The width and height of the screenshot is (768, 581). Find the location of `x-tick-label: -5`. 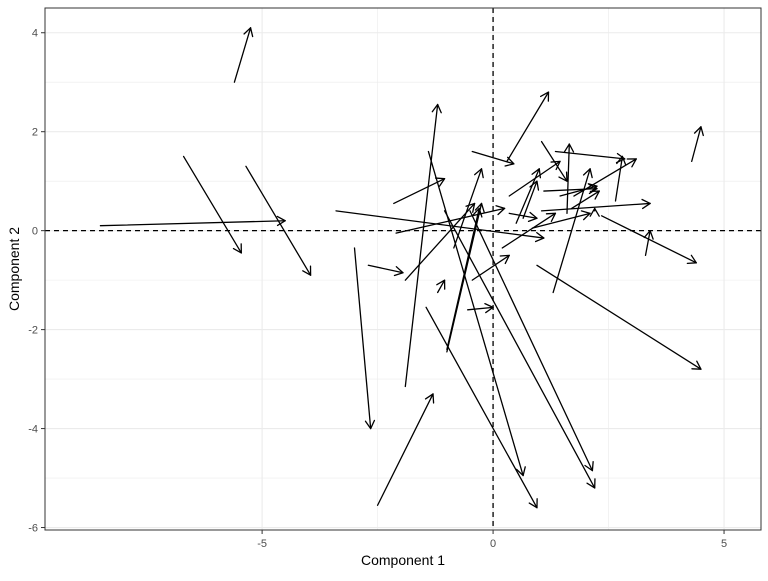

x-tick-label: -5 is located at coordinates (262, 544).